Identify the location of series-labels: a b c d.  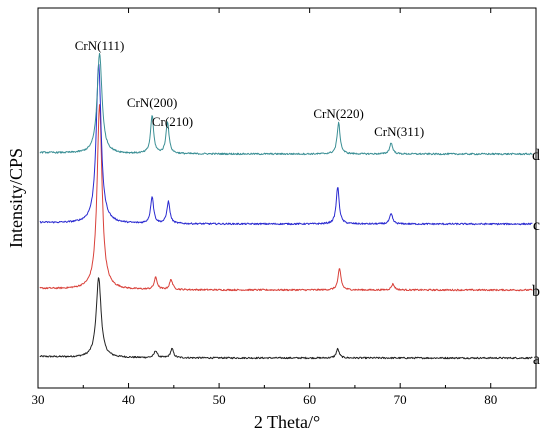
(536, 257).